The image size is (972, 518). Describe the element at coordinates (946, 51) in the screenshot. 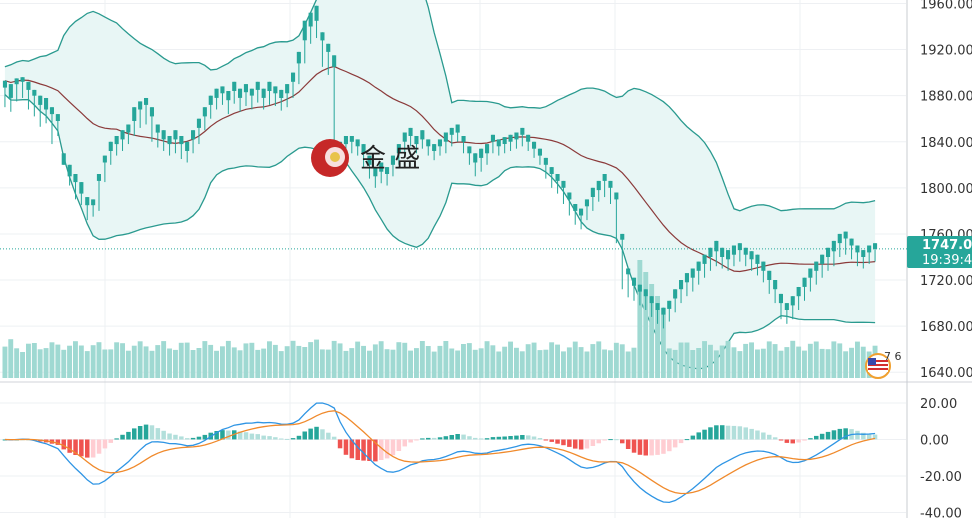

I see `price-tick-label: 1920.00` at that location.